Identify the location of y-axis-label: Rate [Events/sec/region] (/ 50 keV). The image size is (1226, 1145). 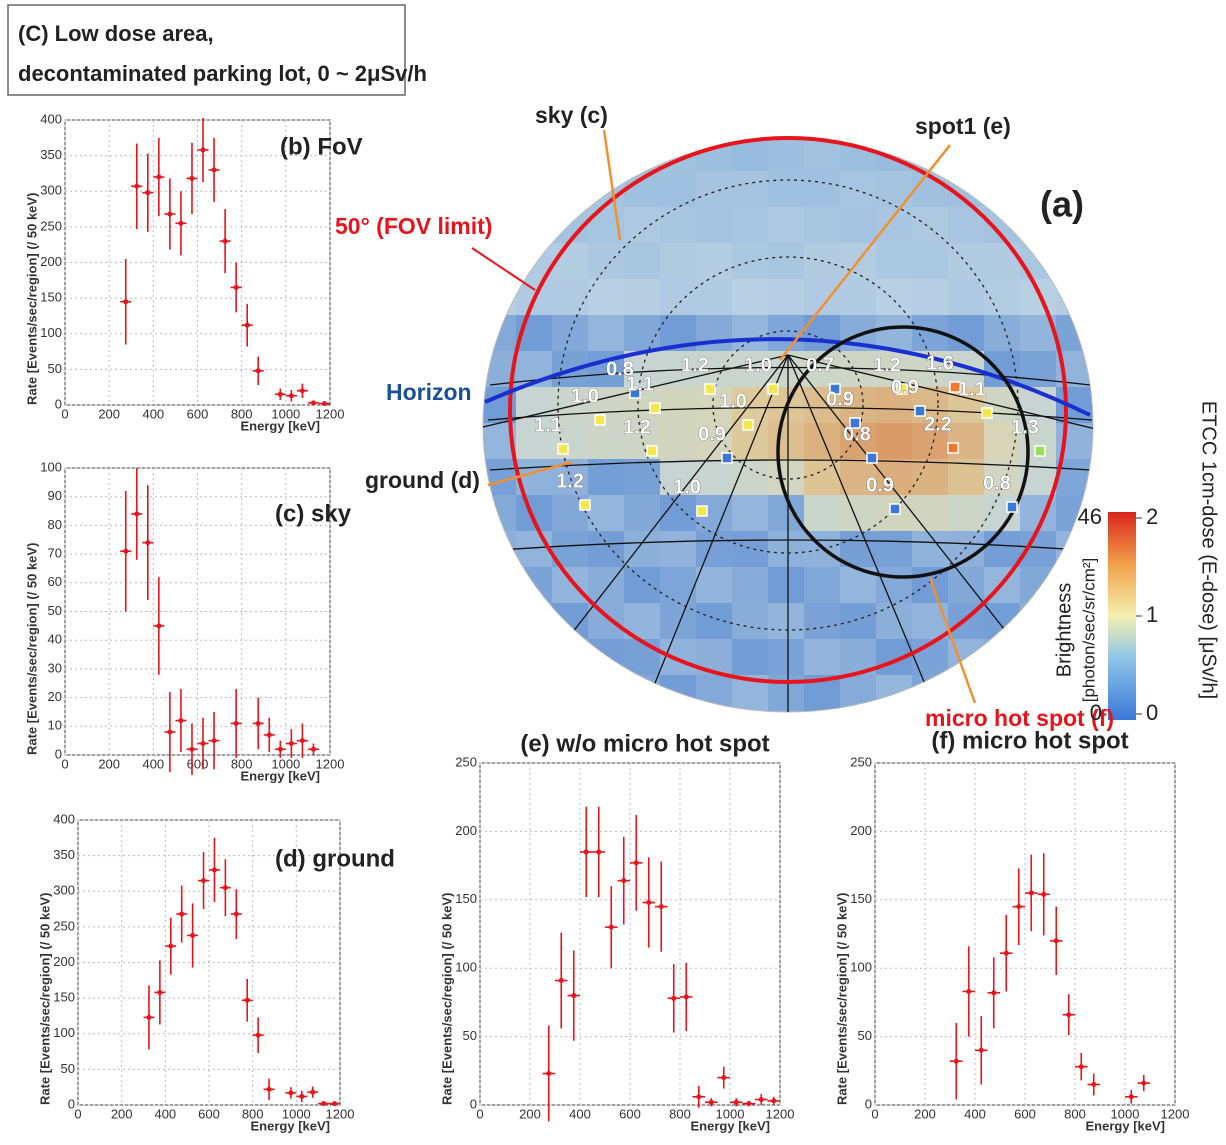
(31, 649).